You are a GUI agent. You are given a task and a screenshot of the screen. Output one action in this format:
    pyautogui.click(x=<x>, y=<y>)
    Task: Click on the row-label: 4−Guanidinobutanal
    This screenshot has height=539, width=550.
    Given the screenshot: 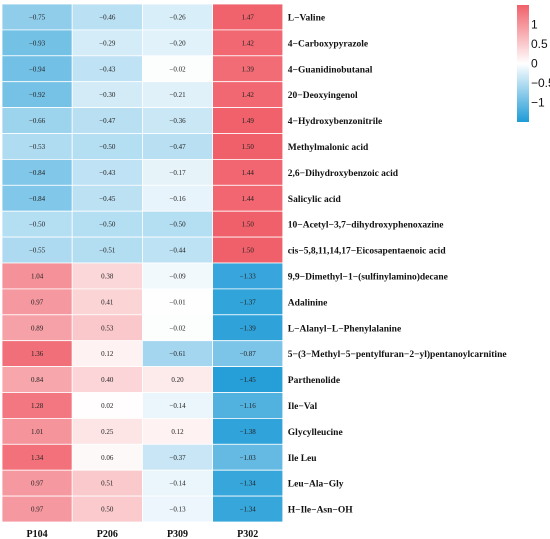 What is the action you would take?
    pyautogui.click(x=330, y=70)
    